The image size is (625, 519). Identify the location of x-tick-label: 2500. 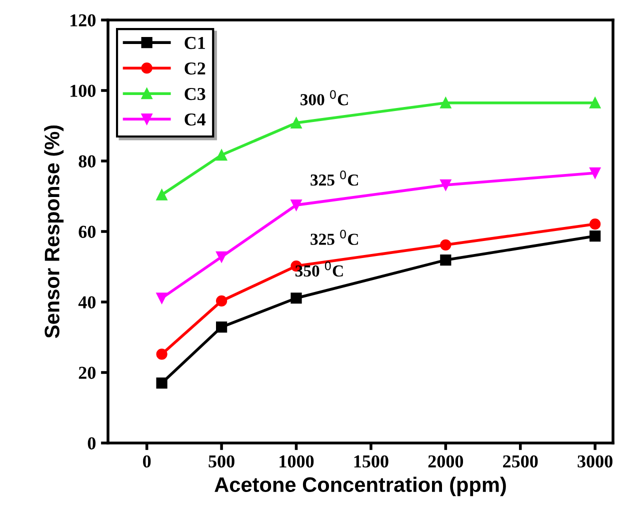
(520, 461).